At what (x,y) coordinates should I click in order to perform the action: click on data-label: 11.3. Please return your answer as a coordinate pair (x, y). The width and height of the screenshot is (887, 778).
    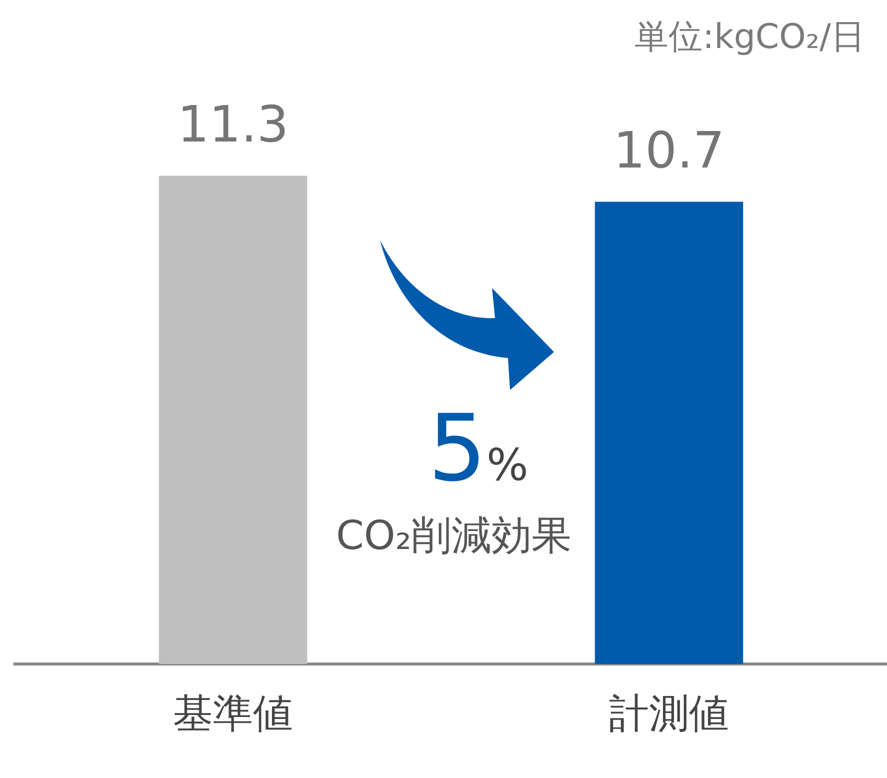
    Looking at the image, I should click on (233, 125).